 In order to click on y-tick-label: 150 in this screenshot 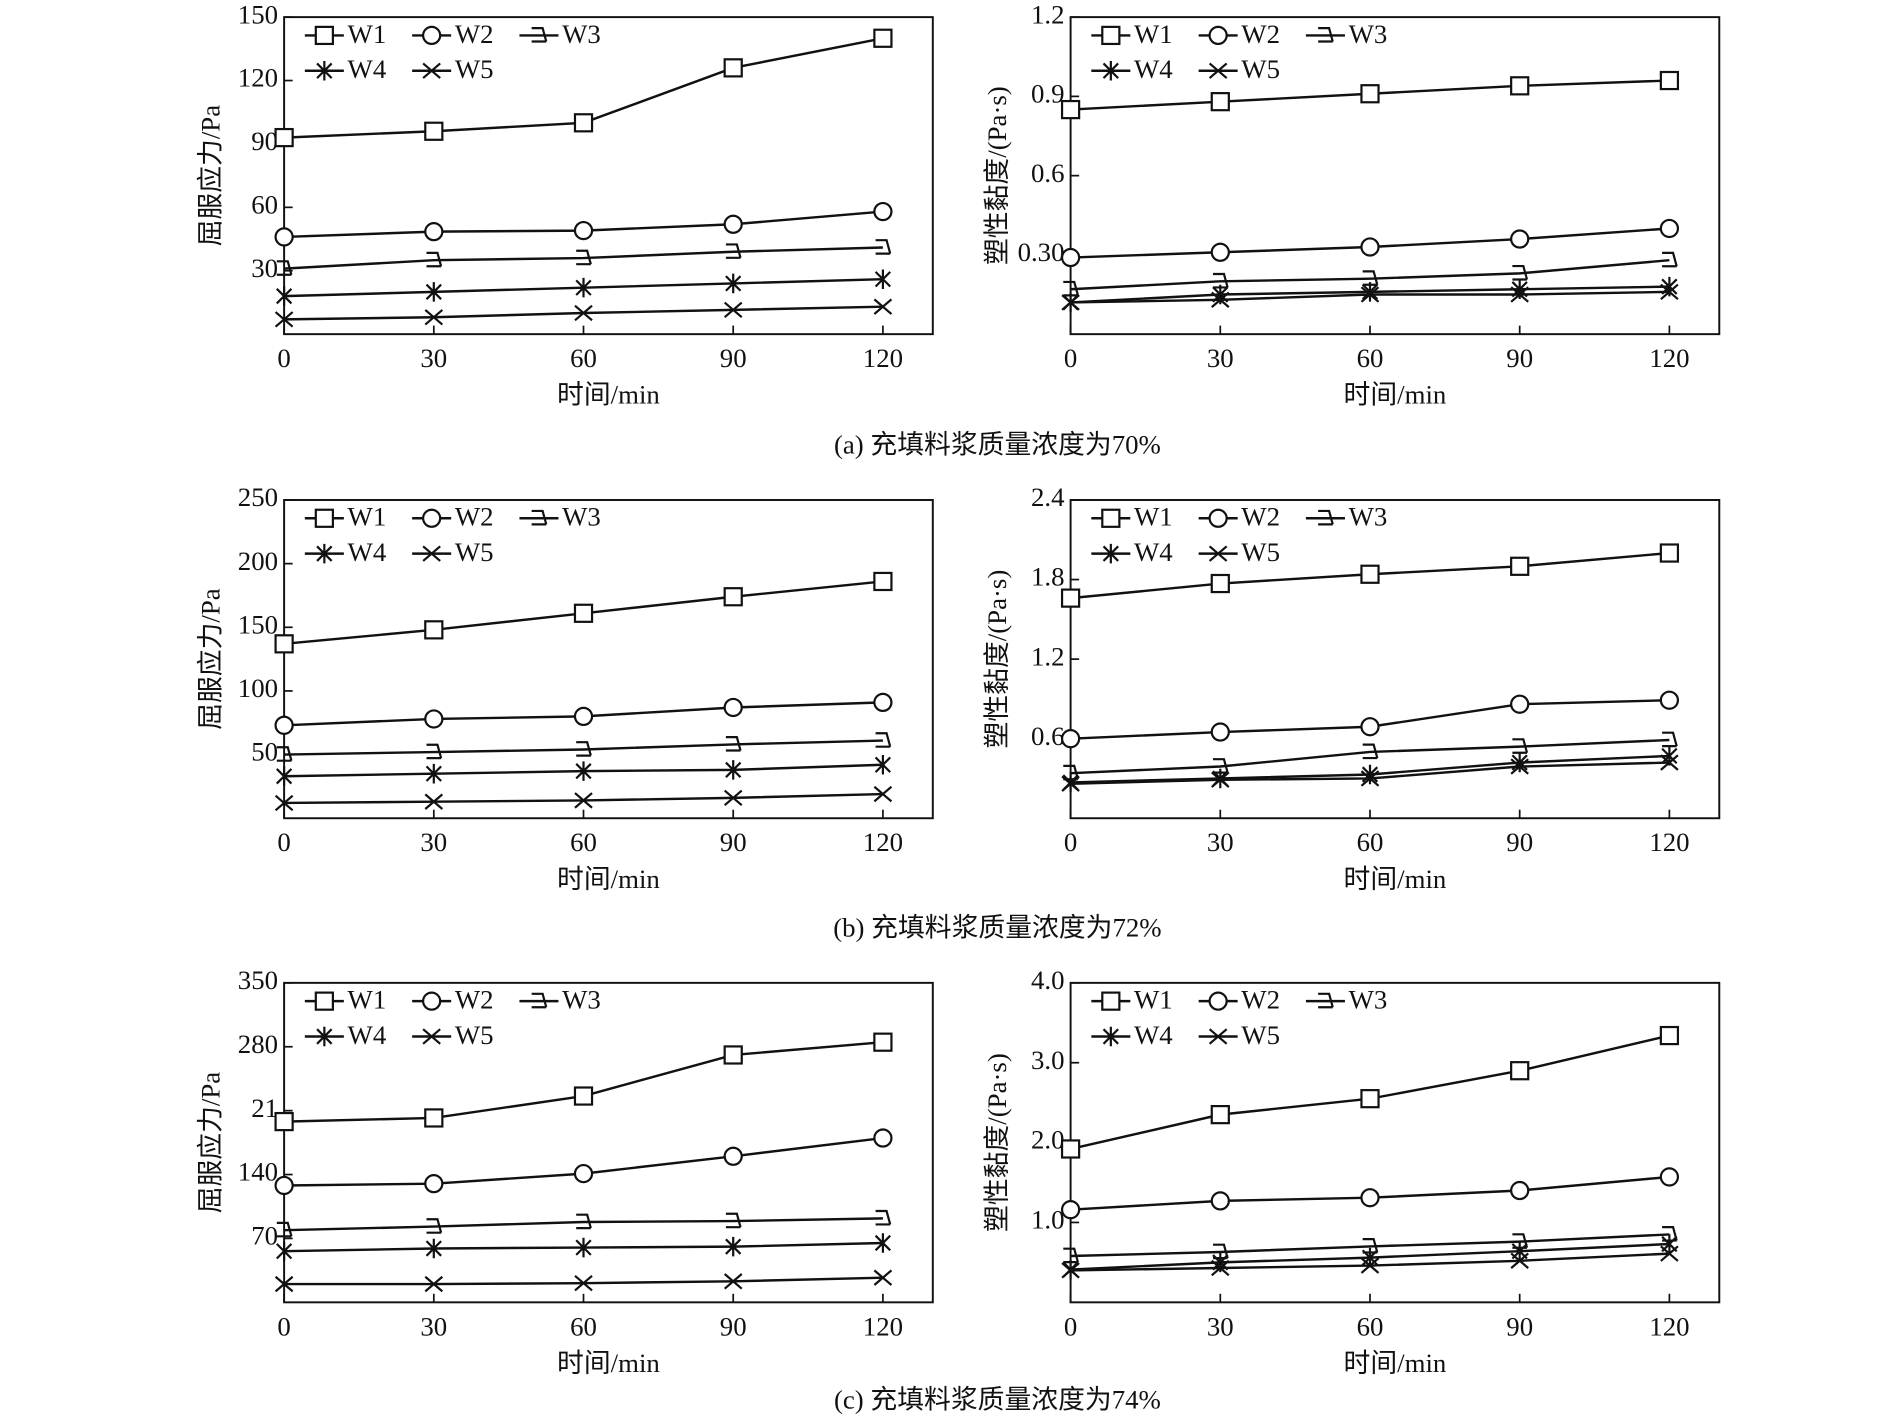, I will do `click(258, 14)`.